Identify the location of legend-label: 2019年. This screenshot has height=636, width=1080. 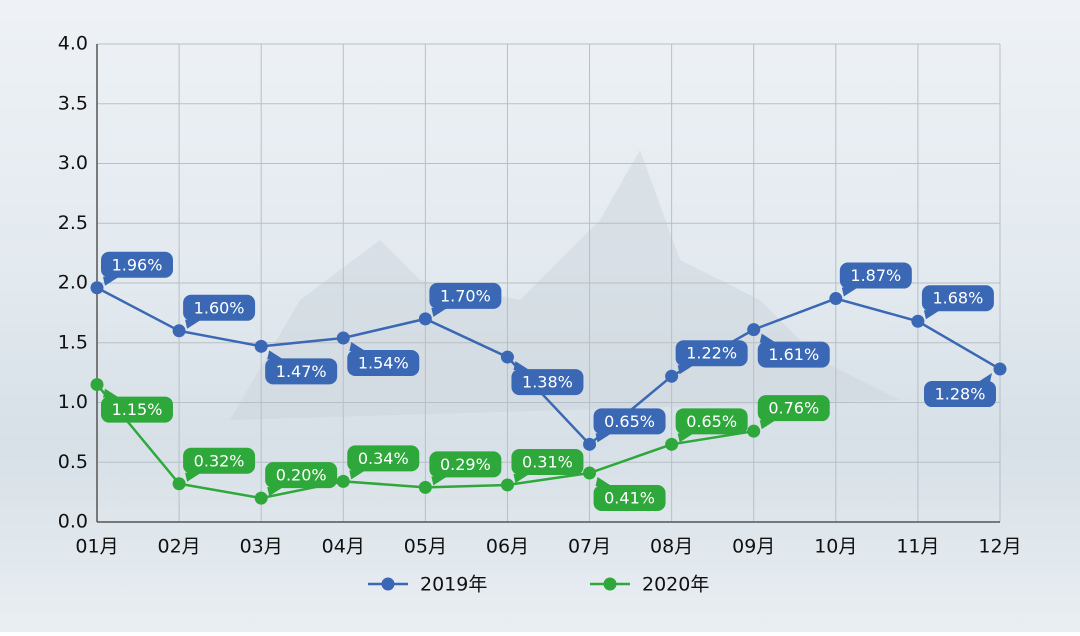
(453, 585).